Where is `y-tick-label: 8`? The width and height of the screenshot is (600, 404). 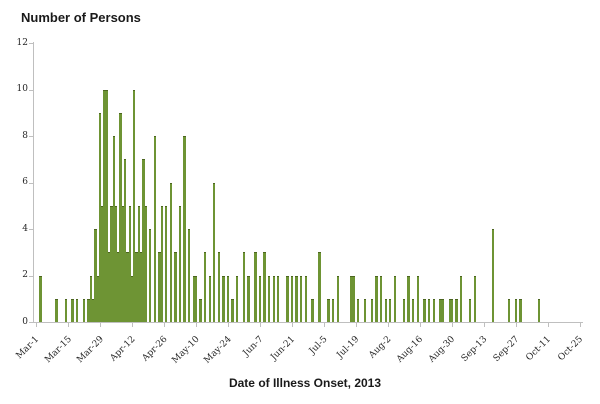 y-tick-label: 8 is located at coordinates (25, 135).